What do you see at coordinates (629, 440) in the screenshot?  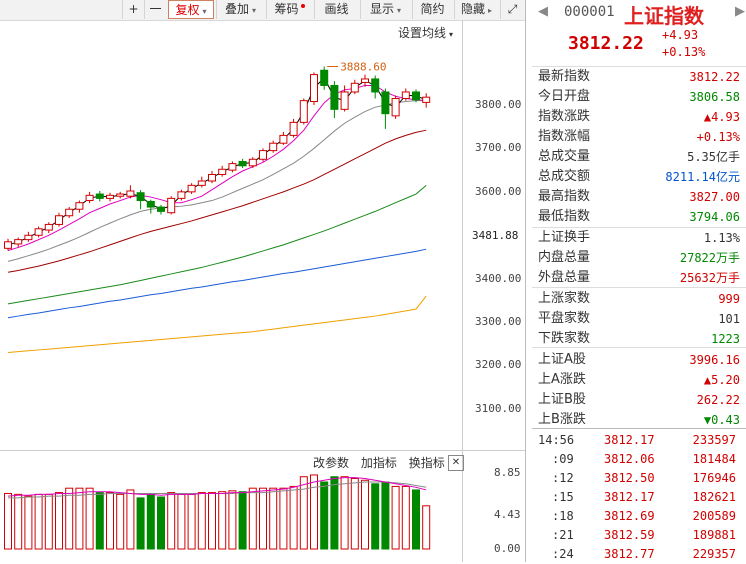 I see `tick-price: 3812.17` at bounding box center [629, 440].